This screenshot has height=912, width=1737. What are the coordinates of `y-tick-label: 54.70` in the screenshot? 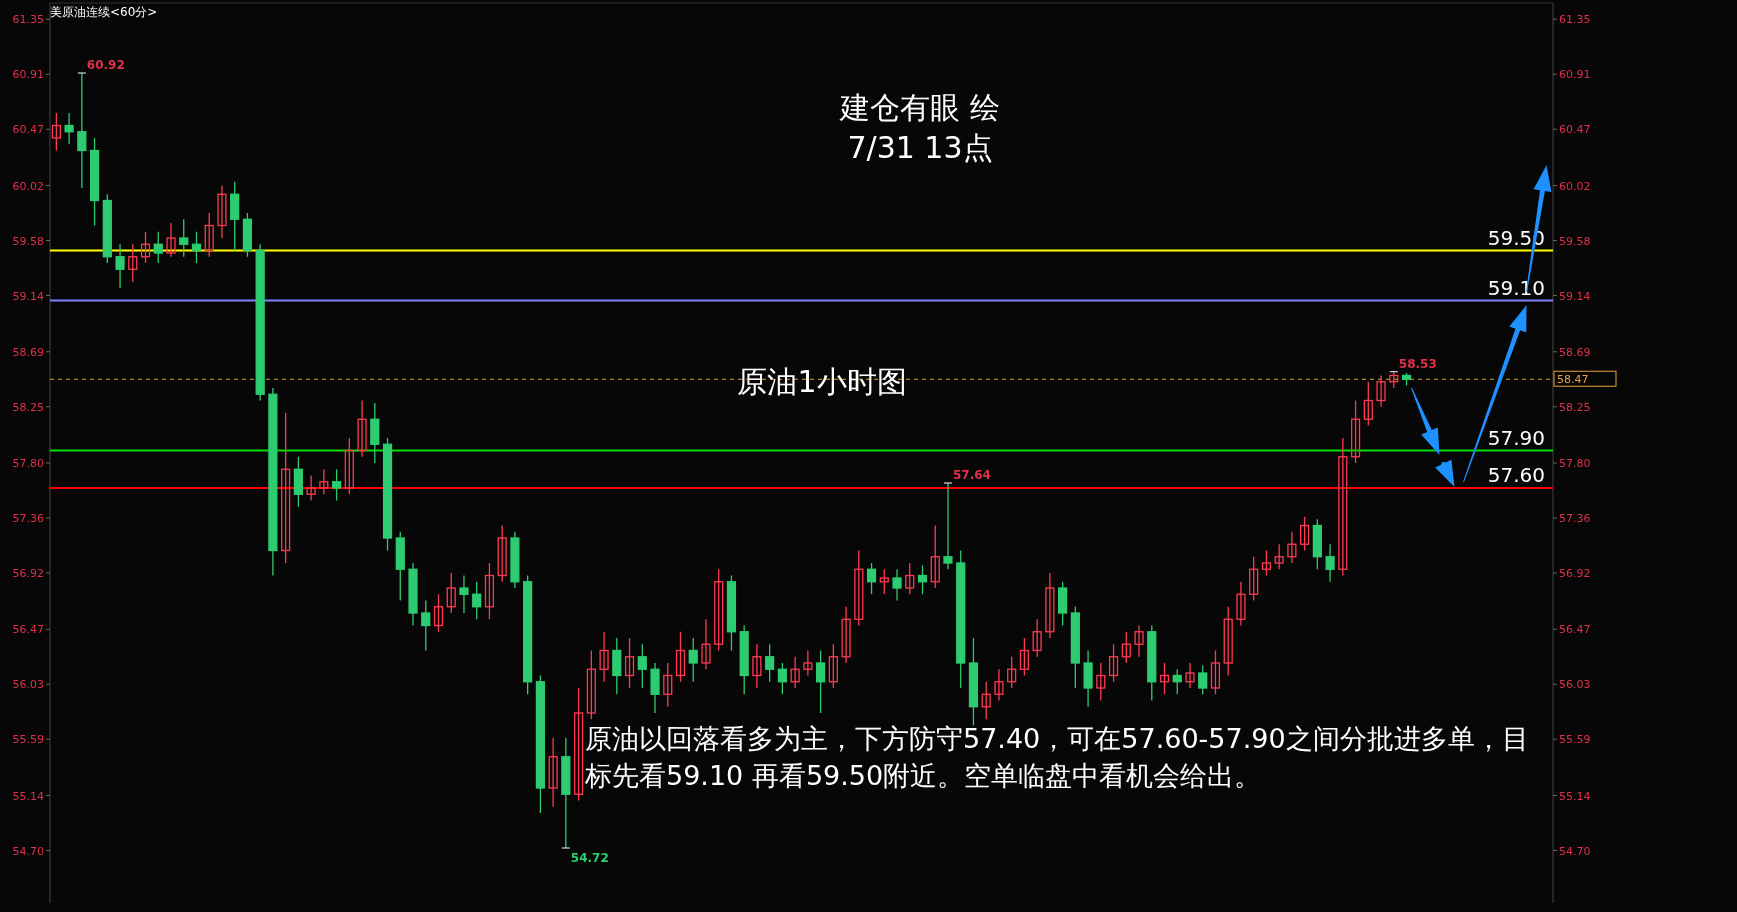 It's located at (28, 851).